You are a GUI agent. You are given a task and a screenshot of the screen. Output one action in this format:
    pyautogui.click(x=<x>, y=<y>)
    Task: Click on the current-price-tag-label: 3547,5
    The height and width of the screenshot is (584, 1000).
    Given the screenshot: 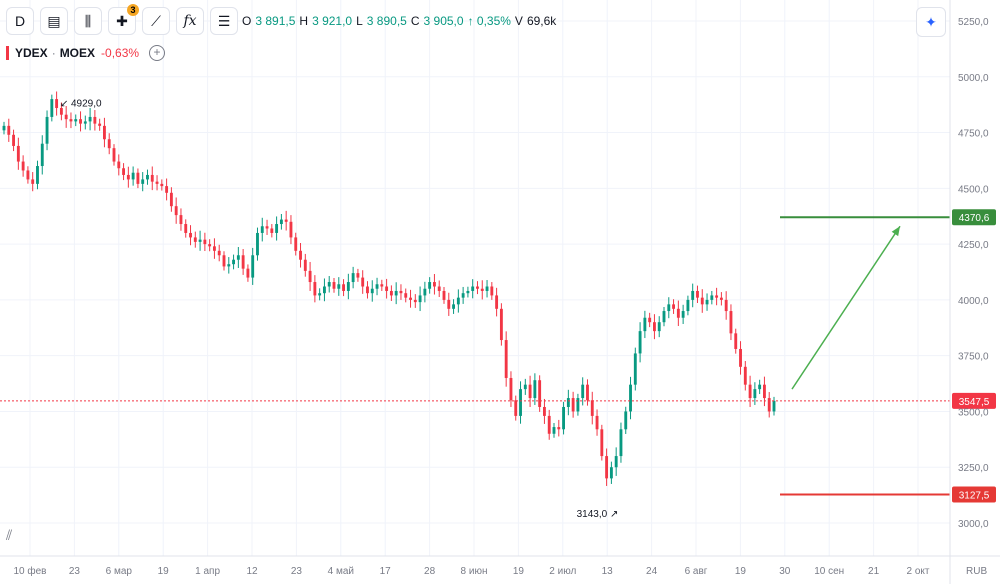 What is the action you would take?
    pyautogui.click(x=974, y=402)
    